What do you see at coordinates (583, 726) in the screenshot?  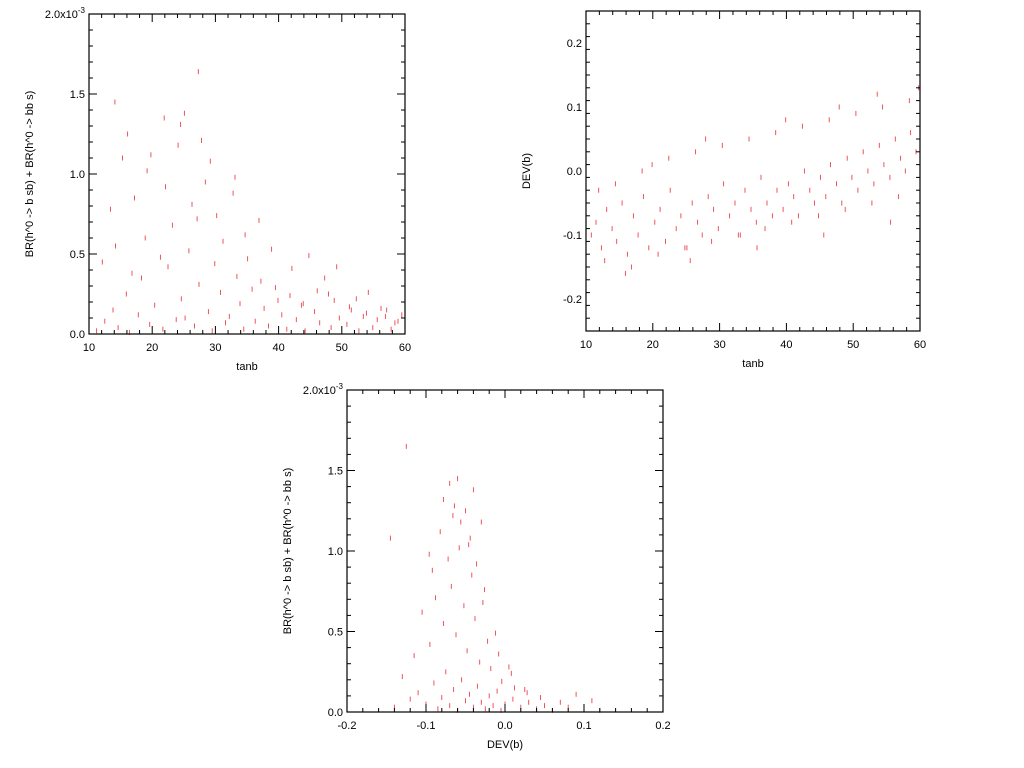 I see `x-tick-label: 0.1` at bounding box center [583, 726].